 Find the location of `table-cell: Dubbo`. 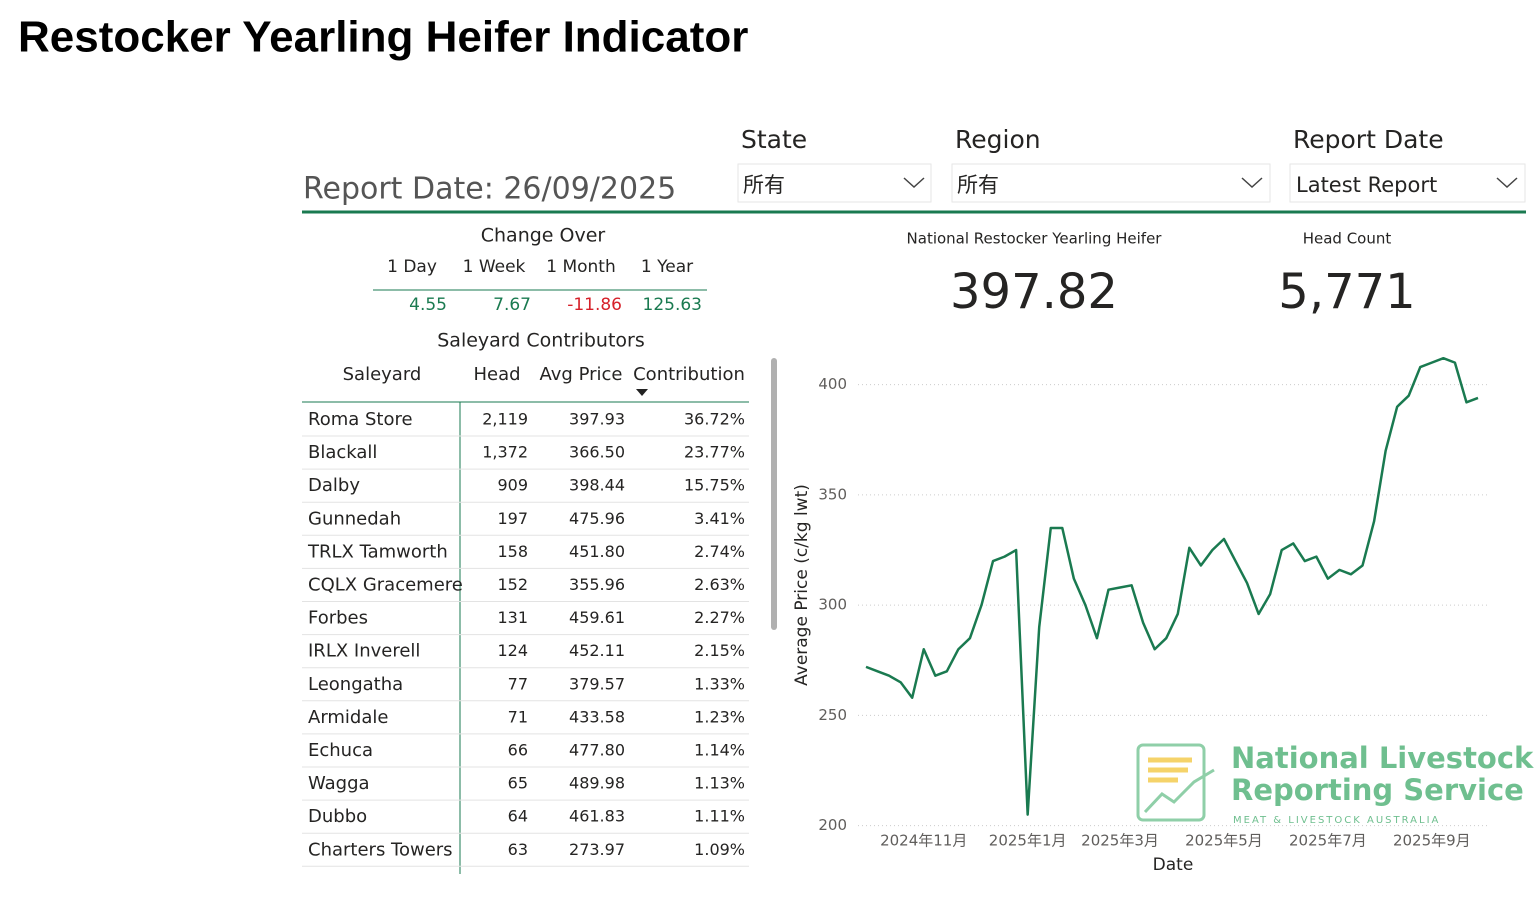

table-cell: Dubbo is located at coordinates (337, 816).